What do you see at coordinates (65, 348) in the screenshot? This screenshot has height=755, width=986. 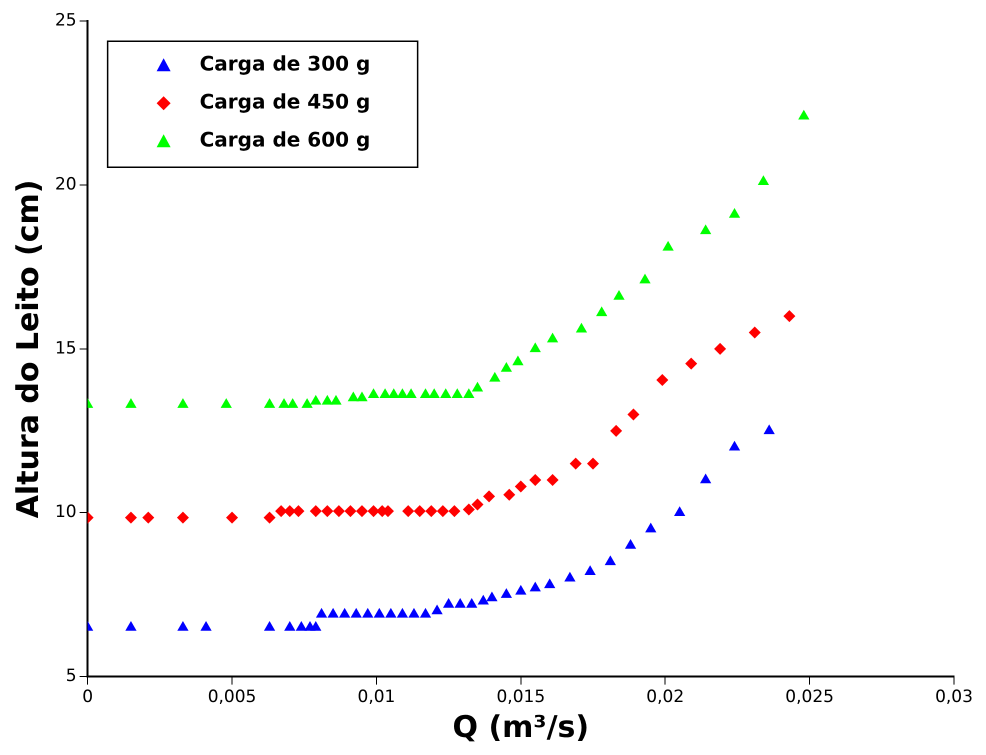 I see `y-tick-label: 15` at bounding box center [65, 348].